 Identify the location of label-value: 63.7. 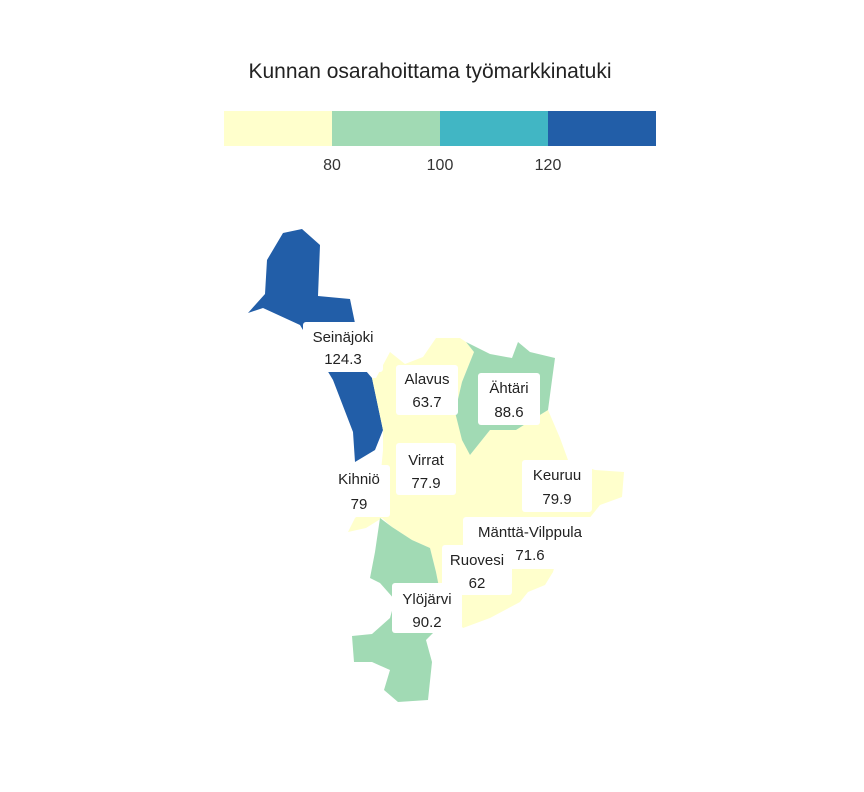
(426, 402).